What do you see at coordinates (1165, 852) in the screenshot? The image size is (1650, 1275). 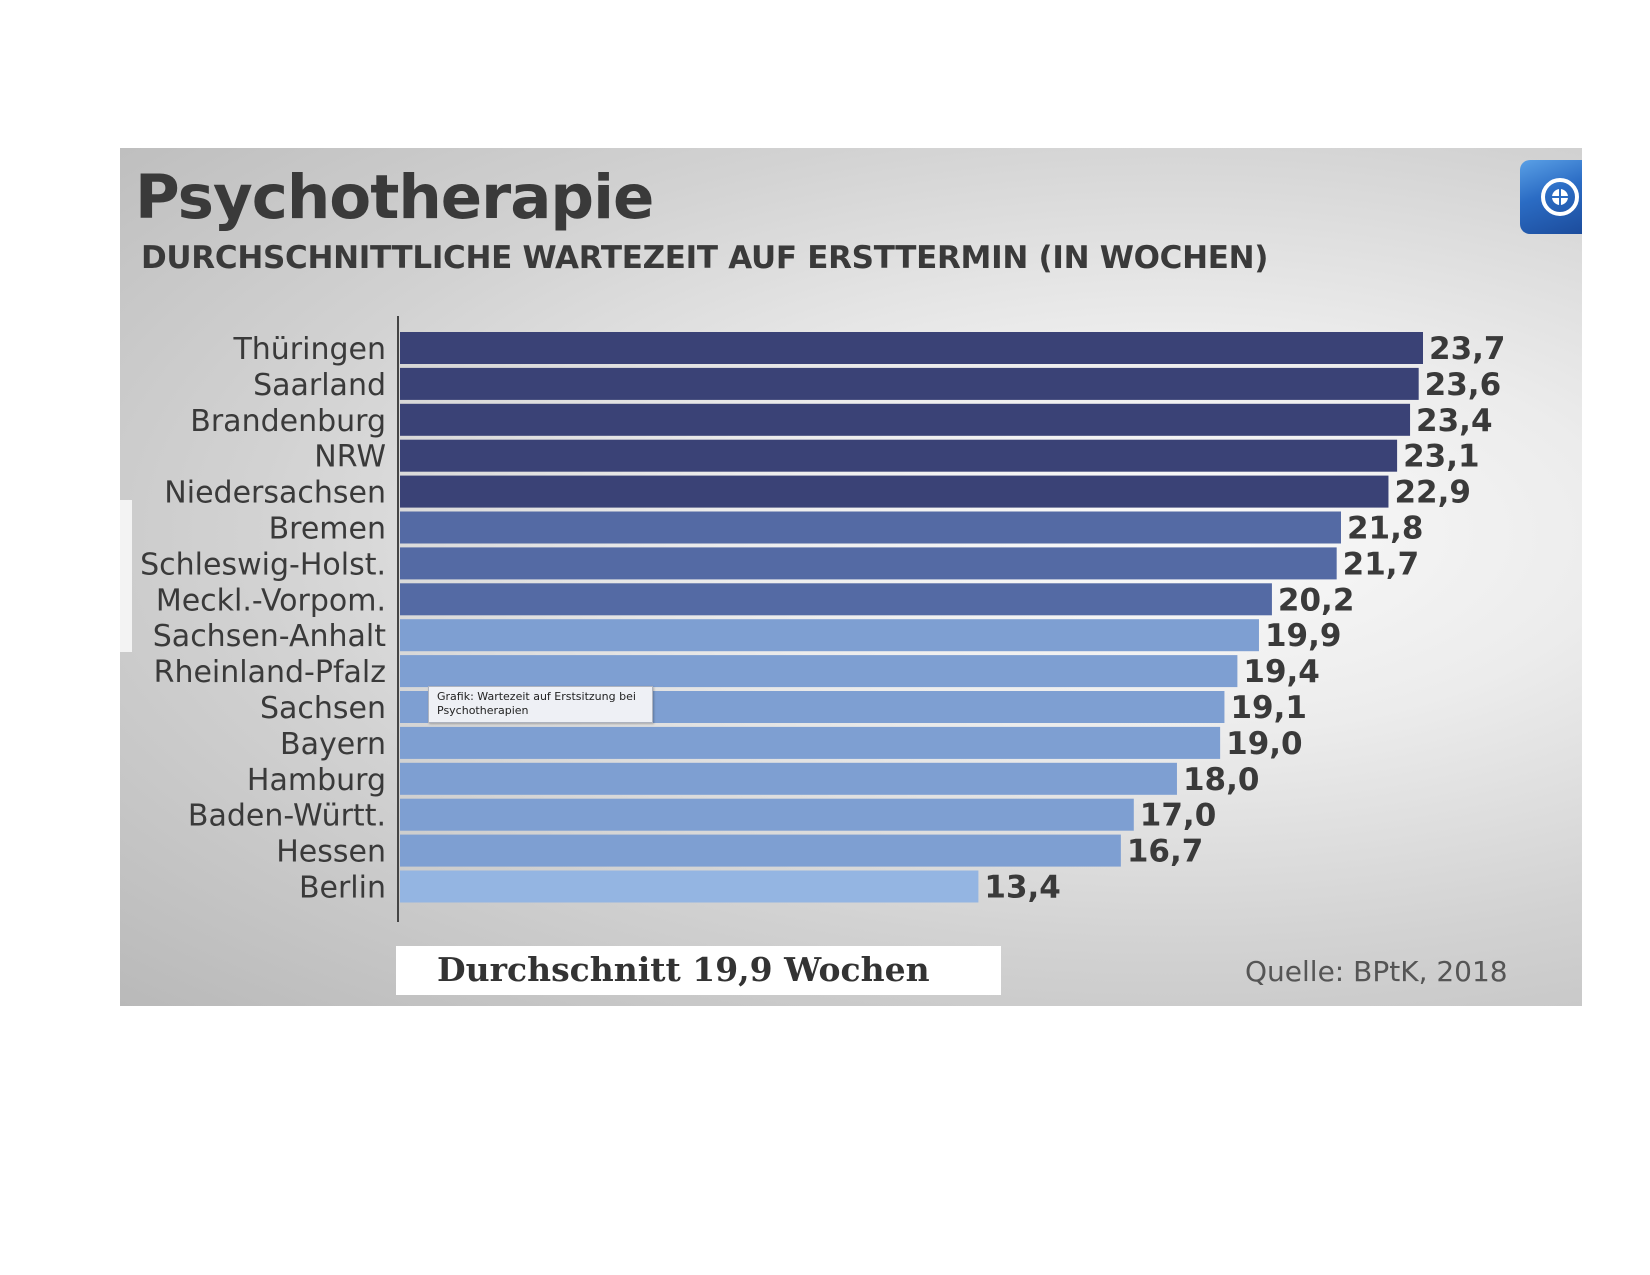 I see `value-label: 16,7` at bounding box center [1165, 852].